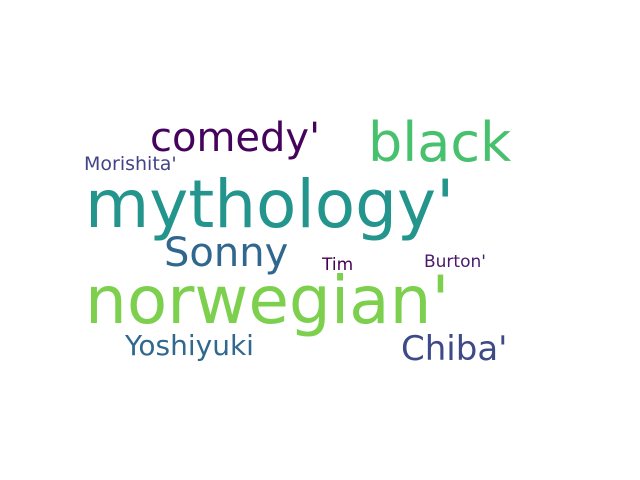 This screenshot has width=640, height=480. Describe the element at coordinates (338, 265) in the screenshot. I see `word-tim: Tim` at that location.